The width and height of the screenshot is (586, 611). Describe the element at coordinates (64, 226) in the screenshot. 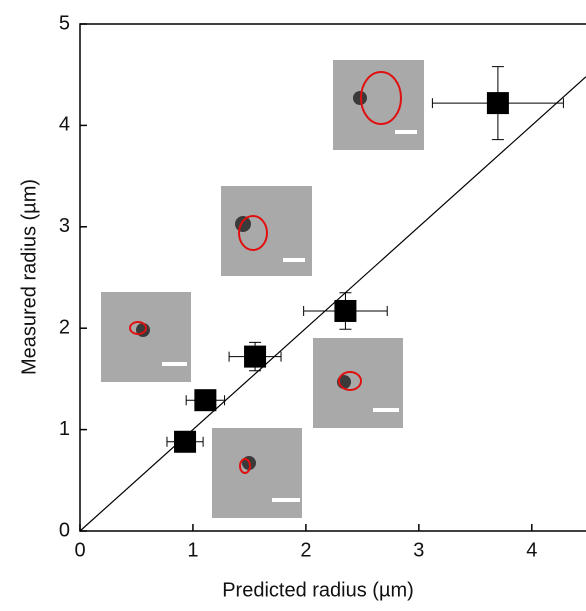

I see `y-tick-label: 3` at that location.